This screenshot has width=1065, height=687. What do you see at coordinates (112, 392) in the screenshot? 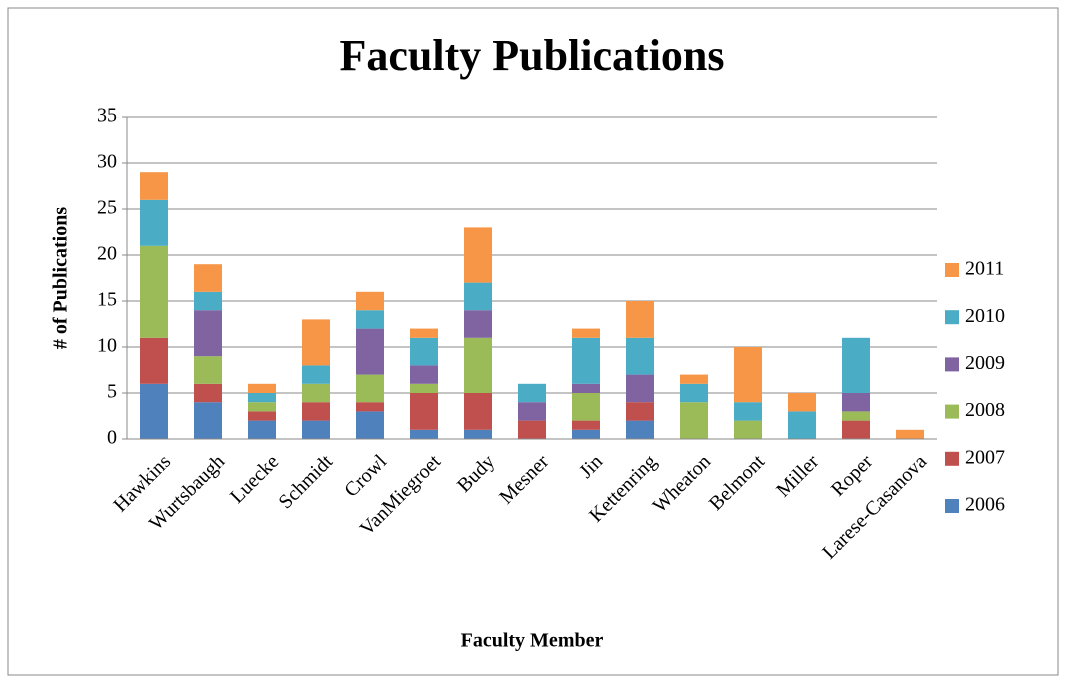
I see `y-tick-label: 5` at bounding box center [112, 392].